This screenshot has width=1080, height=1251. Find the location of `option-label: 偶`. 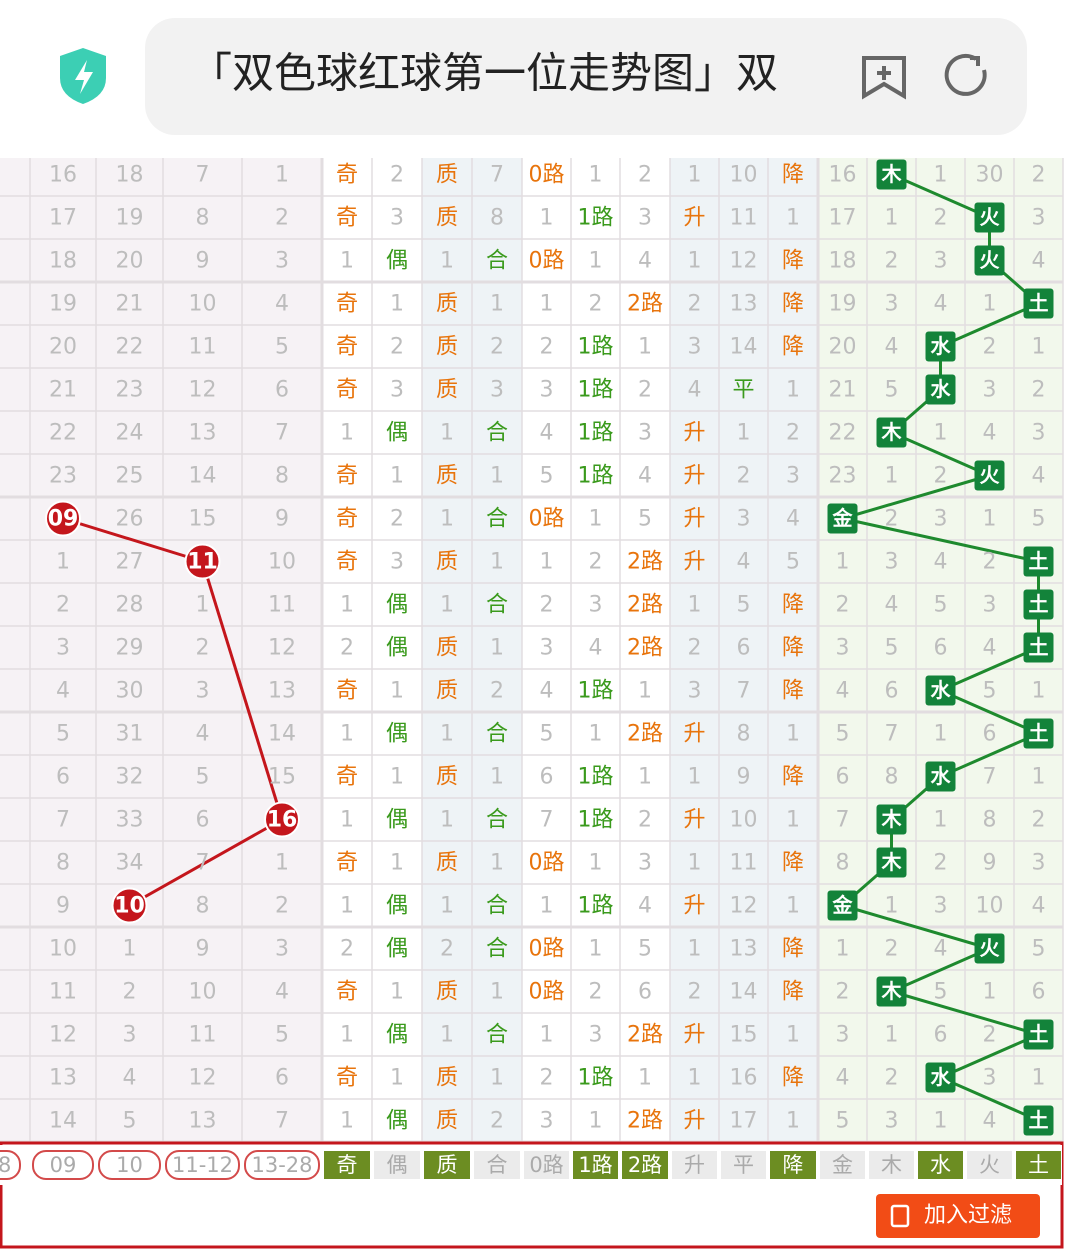

option-label: 偶 is located at coordinates (397, 1165).